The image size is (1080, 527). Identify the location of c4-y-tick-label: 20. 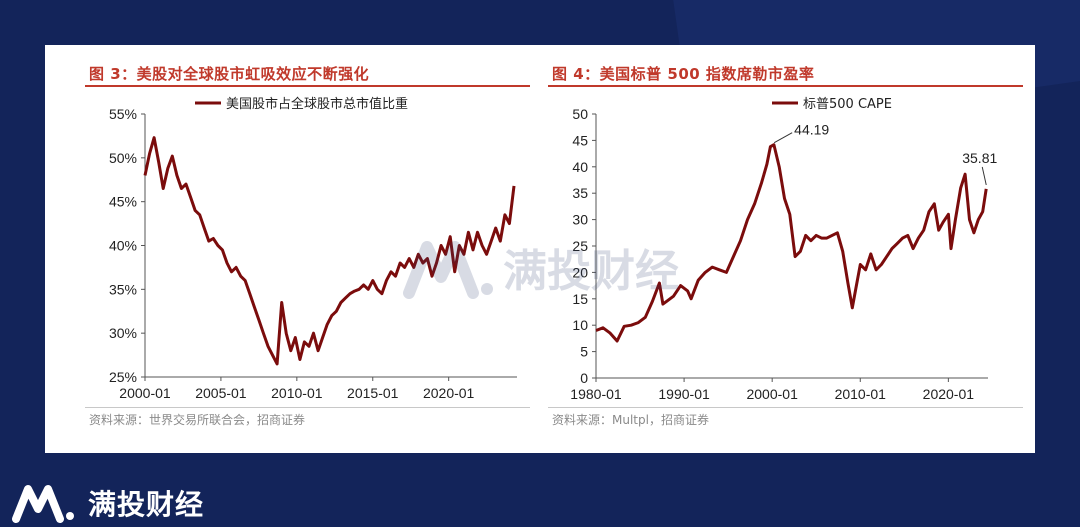
(580, 272).